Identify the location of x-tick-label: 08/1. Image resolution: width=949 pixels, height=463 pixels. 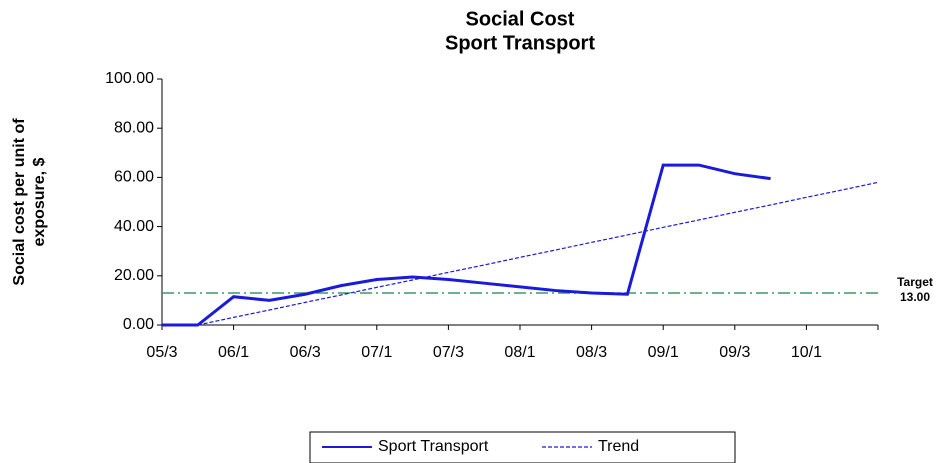
(519, 352).